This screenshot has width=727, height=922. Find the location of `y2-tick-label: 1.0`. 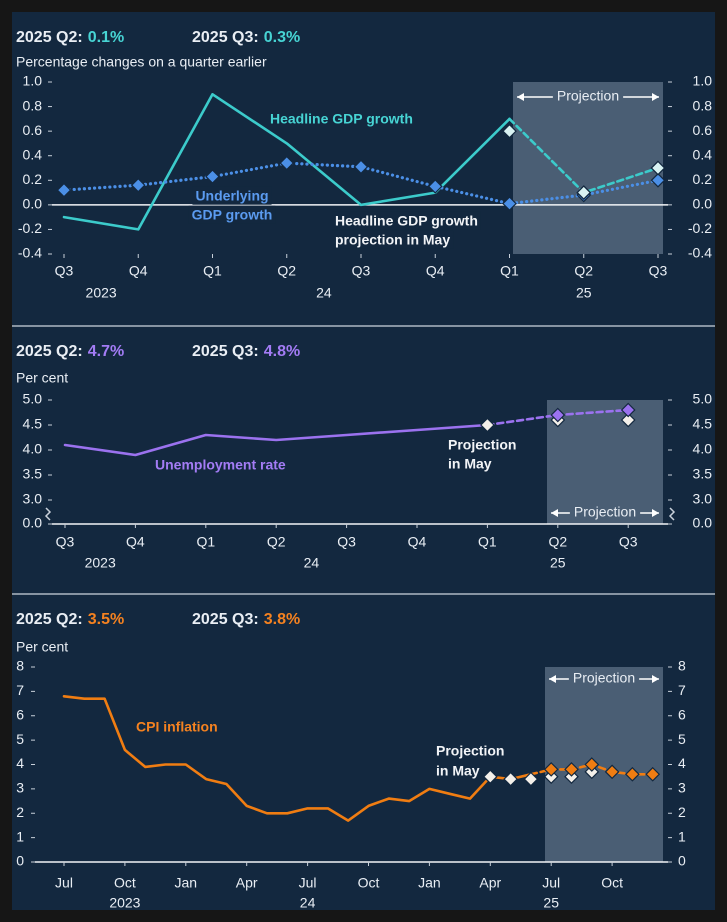

y2-tick-label: 1.0 is located at coordinates (703, 81).